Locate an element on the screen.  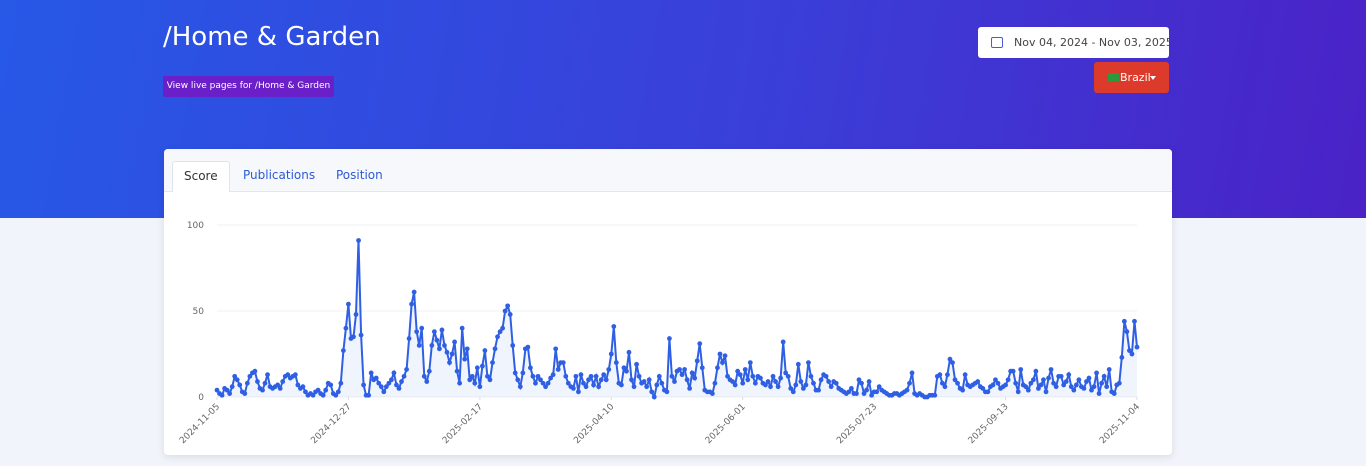
tab: Score is located at coordinates (201, 176).